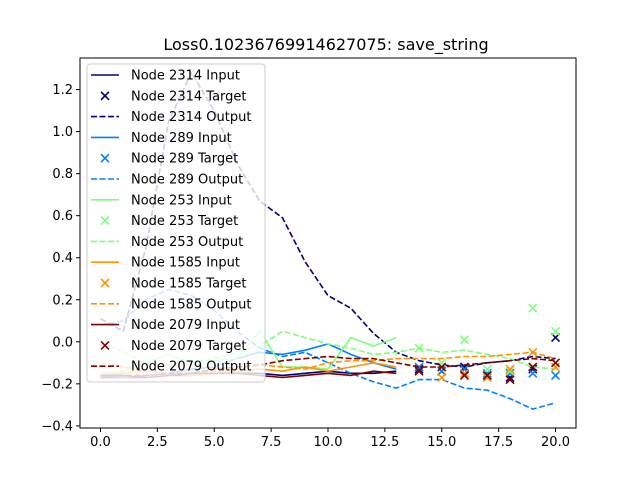 The width and height of the screenshot is (640, 480). I want to click on y-tick-label: 0.8, so click(62, 174).